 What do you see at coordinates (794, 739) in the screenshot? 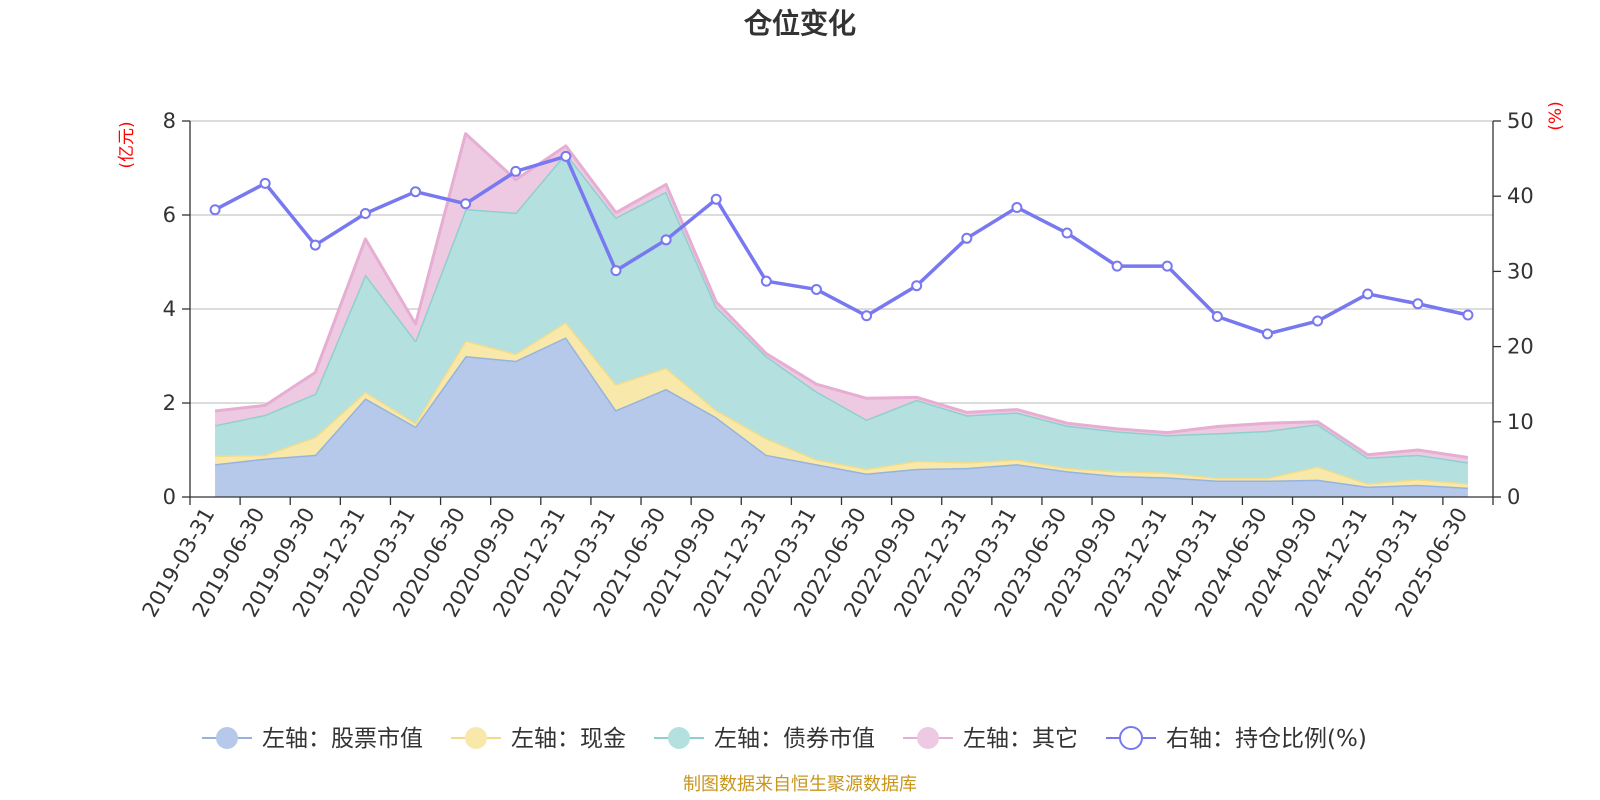
I see `legend-label: 左轴：债券市值` at bounding box center [794, 739].